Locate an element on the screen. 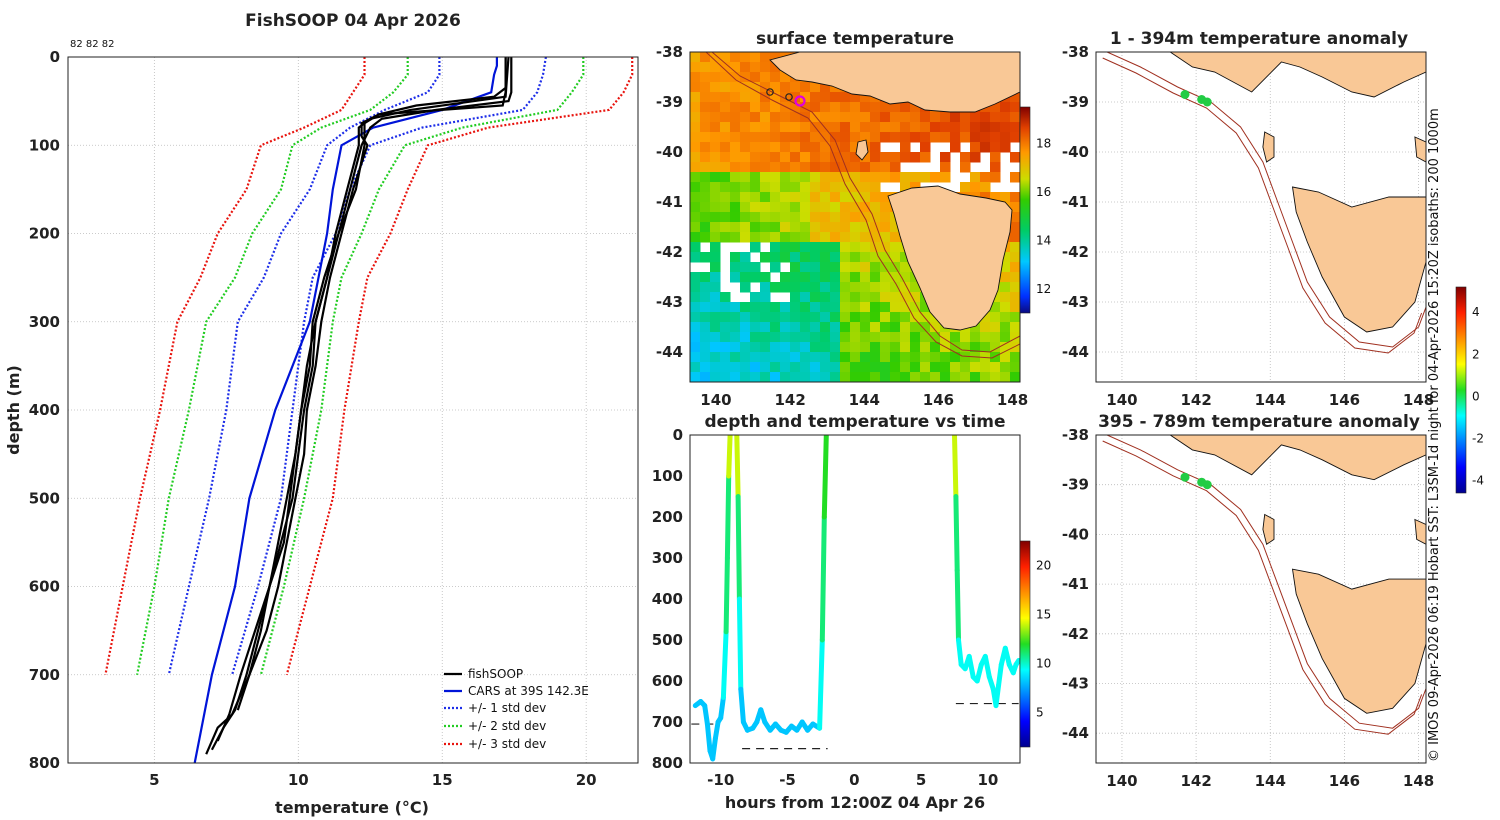  anomaly-ytick-label: -42 is located at coordinates (1075, 634).